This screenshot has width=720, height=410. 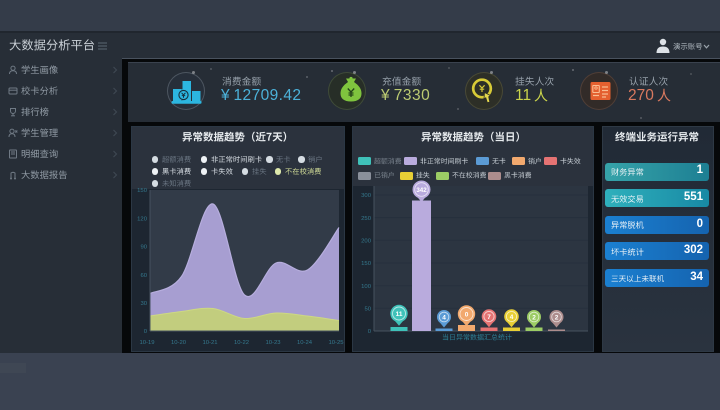 What do you see at coordinates (146, 343) in the screenshot?
I see `svg-text: 10-19` at bounding box center [146, 343].